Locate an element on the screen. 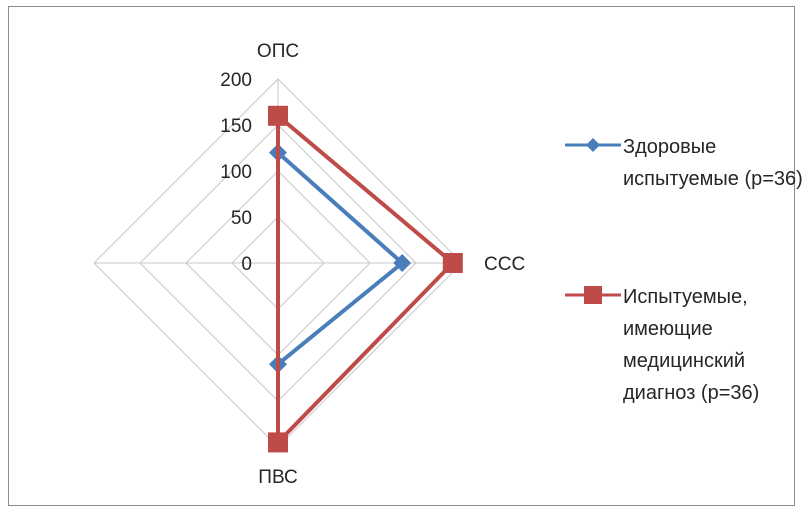  legend-item-healthy: Здоровые испытуемые (р=36) is located at coordinates (684, 200).